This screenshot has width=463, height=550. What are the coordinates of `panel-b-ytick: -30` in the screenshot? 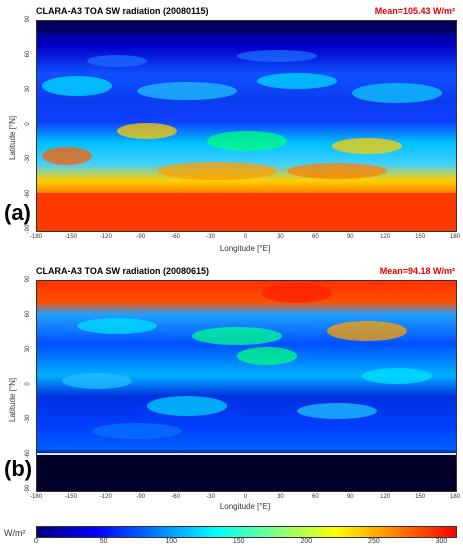 It's located at (28, 419).